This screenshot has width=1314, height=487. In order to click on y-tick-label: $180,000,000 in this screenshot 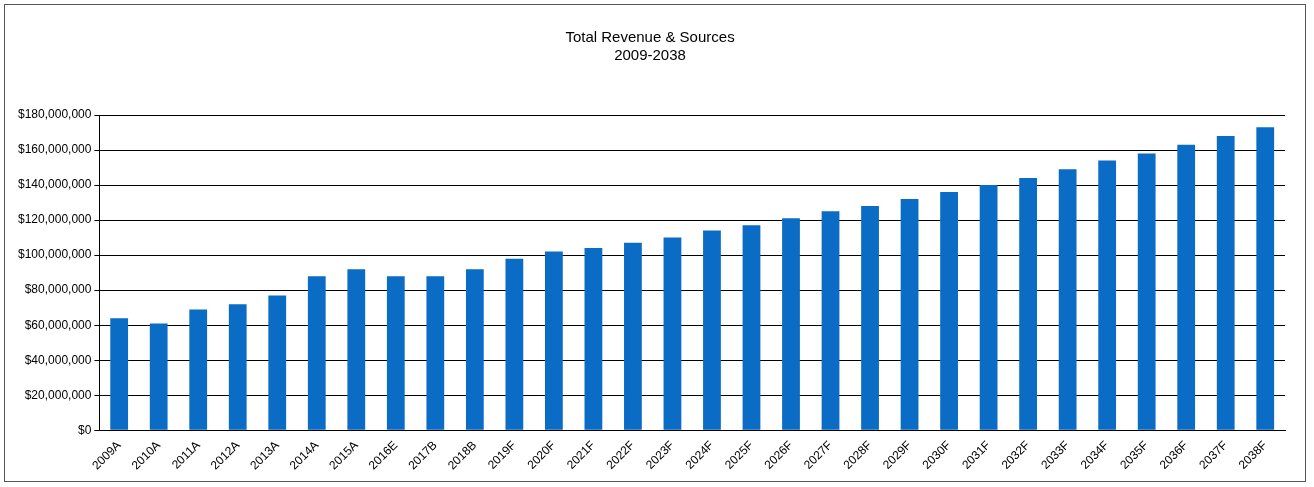, I will do `click(55, 114)`.